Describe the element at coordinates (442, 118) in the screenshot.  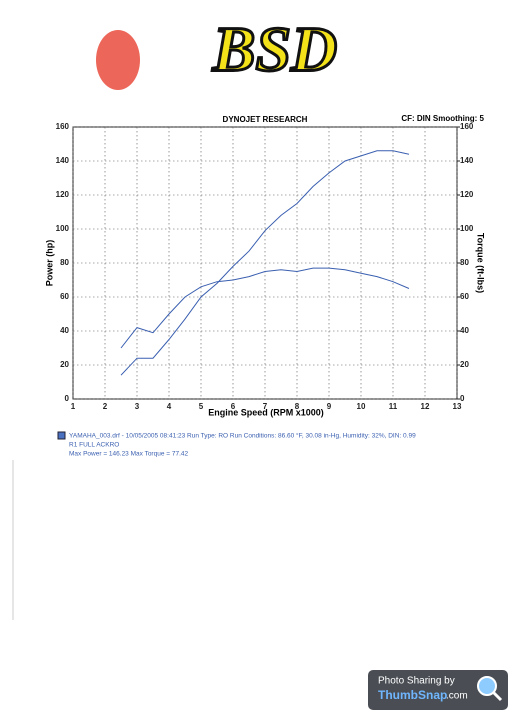
I see `chart-subtitle: CF: DIN Smoothing: 5` at that location.